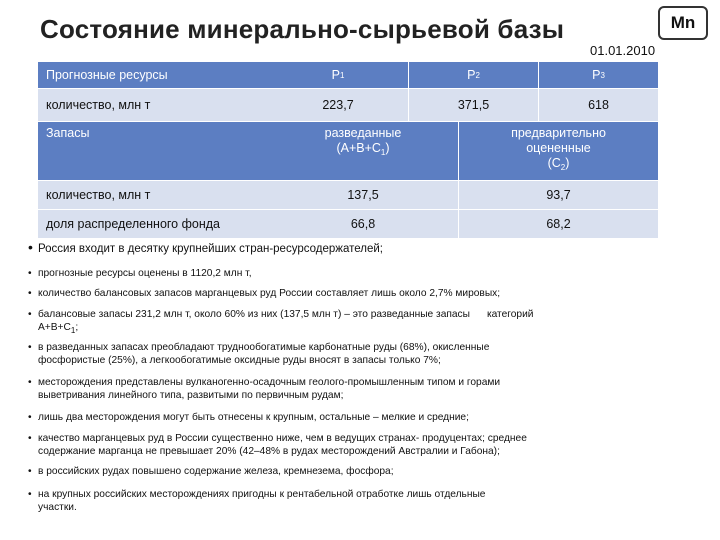 The image size is (720, 540). What do you see at coordinates (623, 50) in the screenshot?
I see `report-date: 01.01.2010` at bounding box center [623, 50].